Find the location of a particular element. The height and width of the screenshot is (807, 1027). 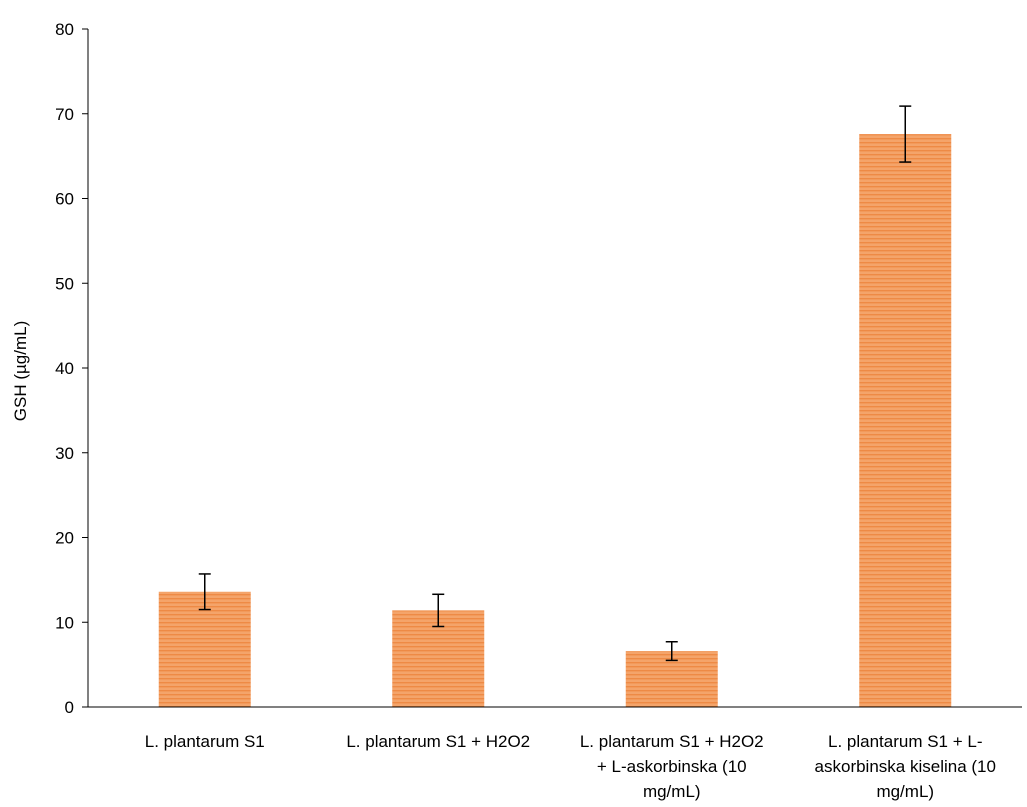

x-category-label-line: + L-askorbinska (10 is located at coordinates (672, 766).